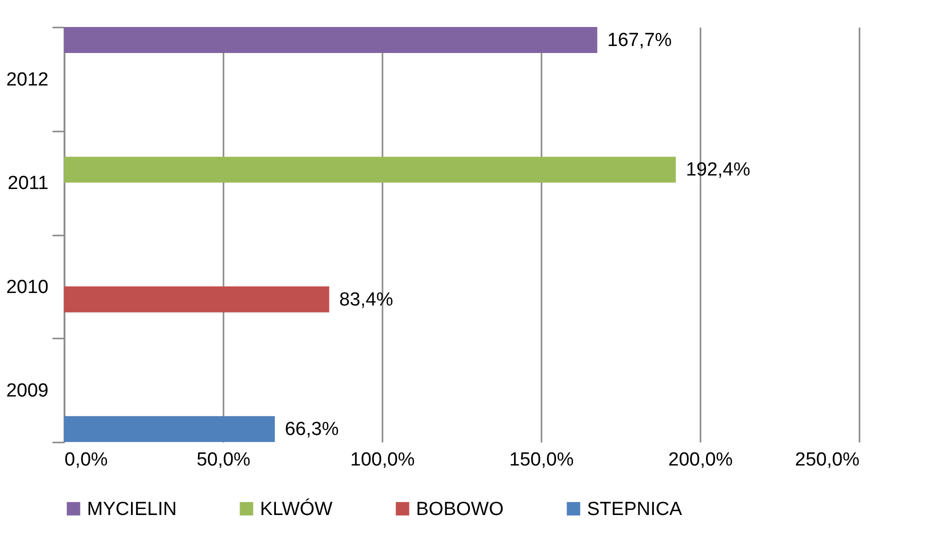 The height and width of the screenshot is (534, 930). What do you see at coordinates (382, 460) in the screenshot?
I see `x-tick-label: 100,0%` at bounding box center [382, 460].